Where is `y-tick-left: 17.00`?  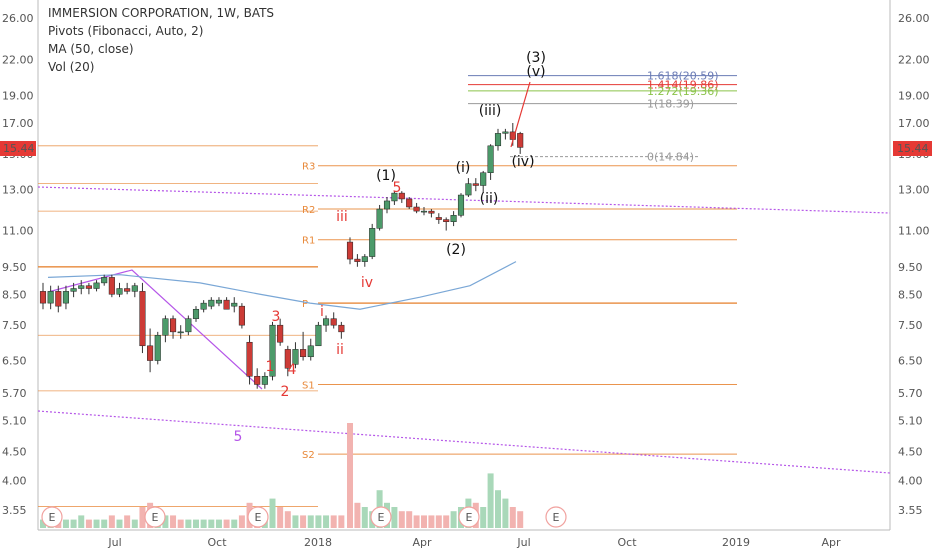 y-tick-left: 17.00 is located at coordinates (18, 123).